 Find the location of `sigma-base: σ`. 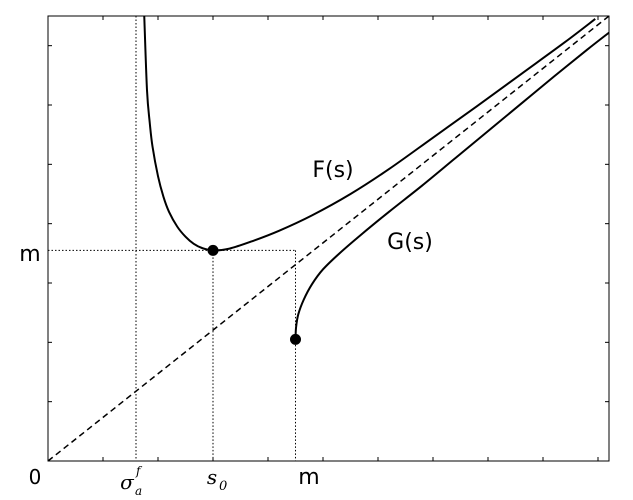

sigma-base: σ is located at coordinates (127, 482).